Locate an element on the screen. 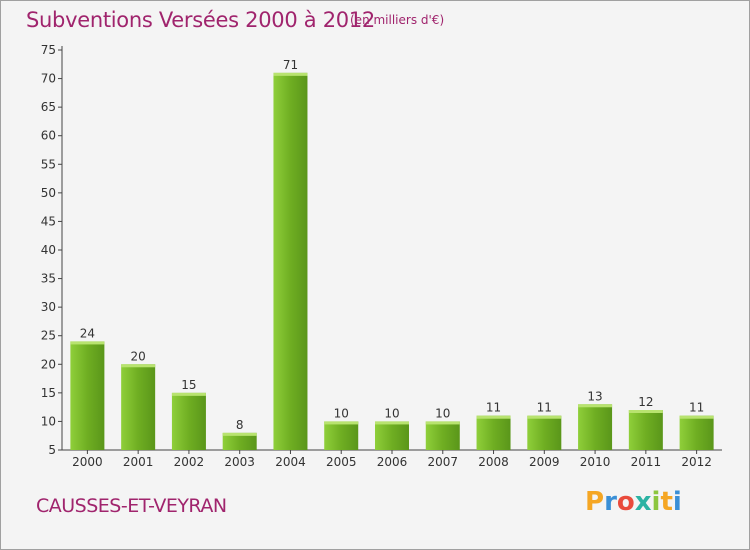 The image size is (750, 550). y-tick-label: 60 is located at coordinates (48, 136).